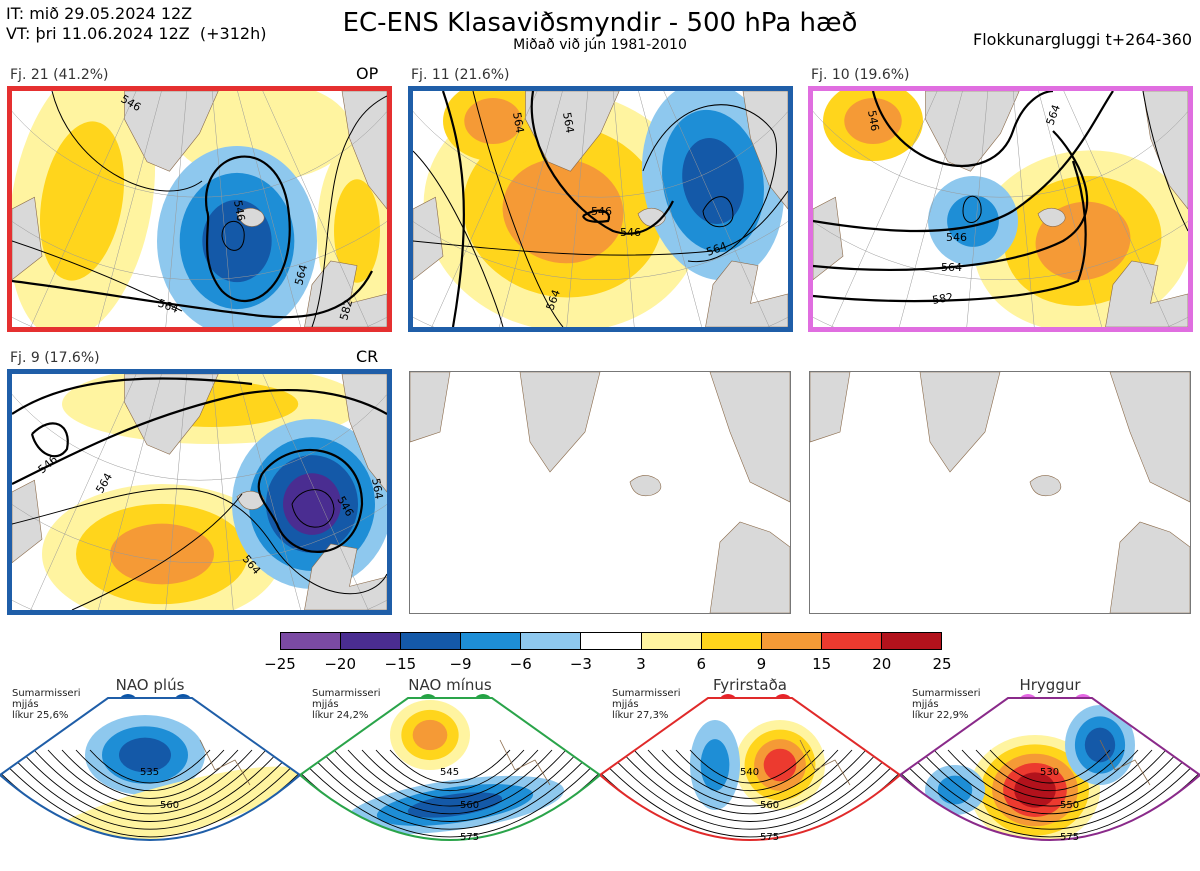 This screenshot has width=1200, height=871. I want to click on regime-contour-label: 540, so click(749, 772).